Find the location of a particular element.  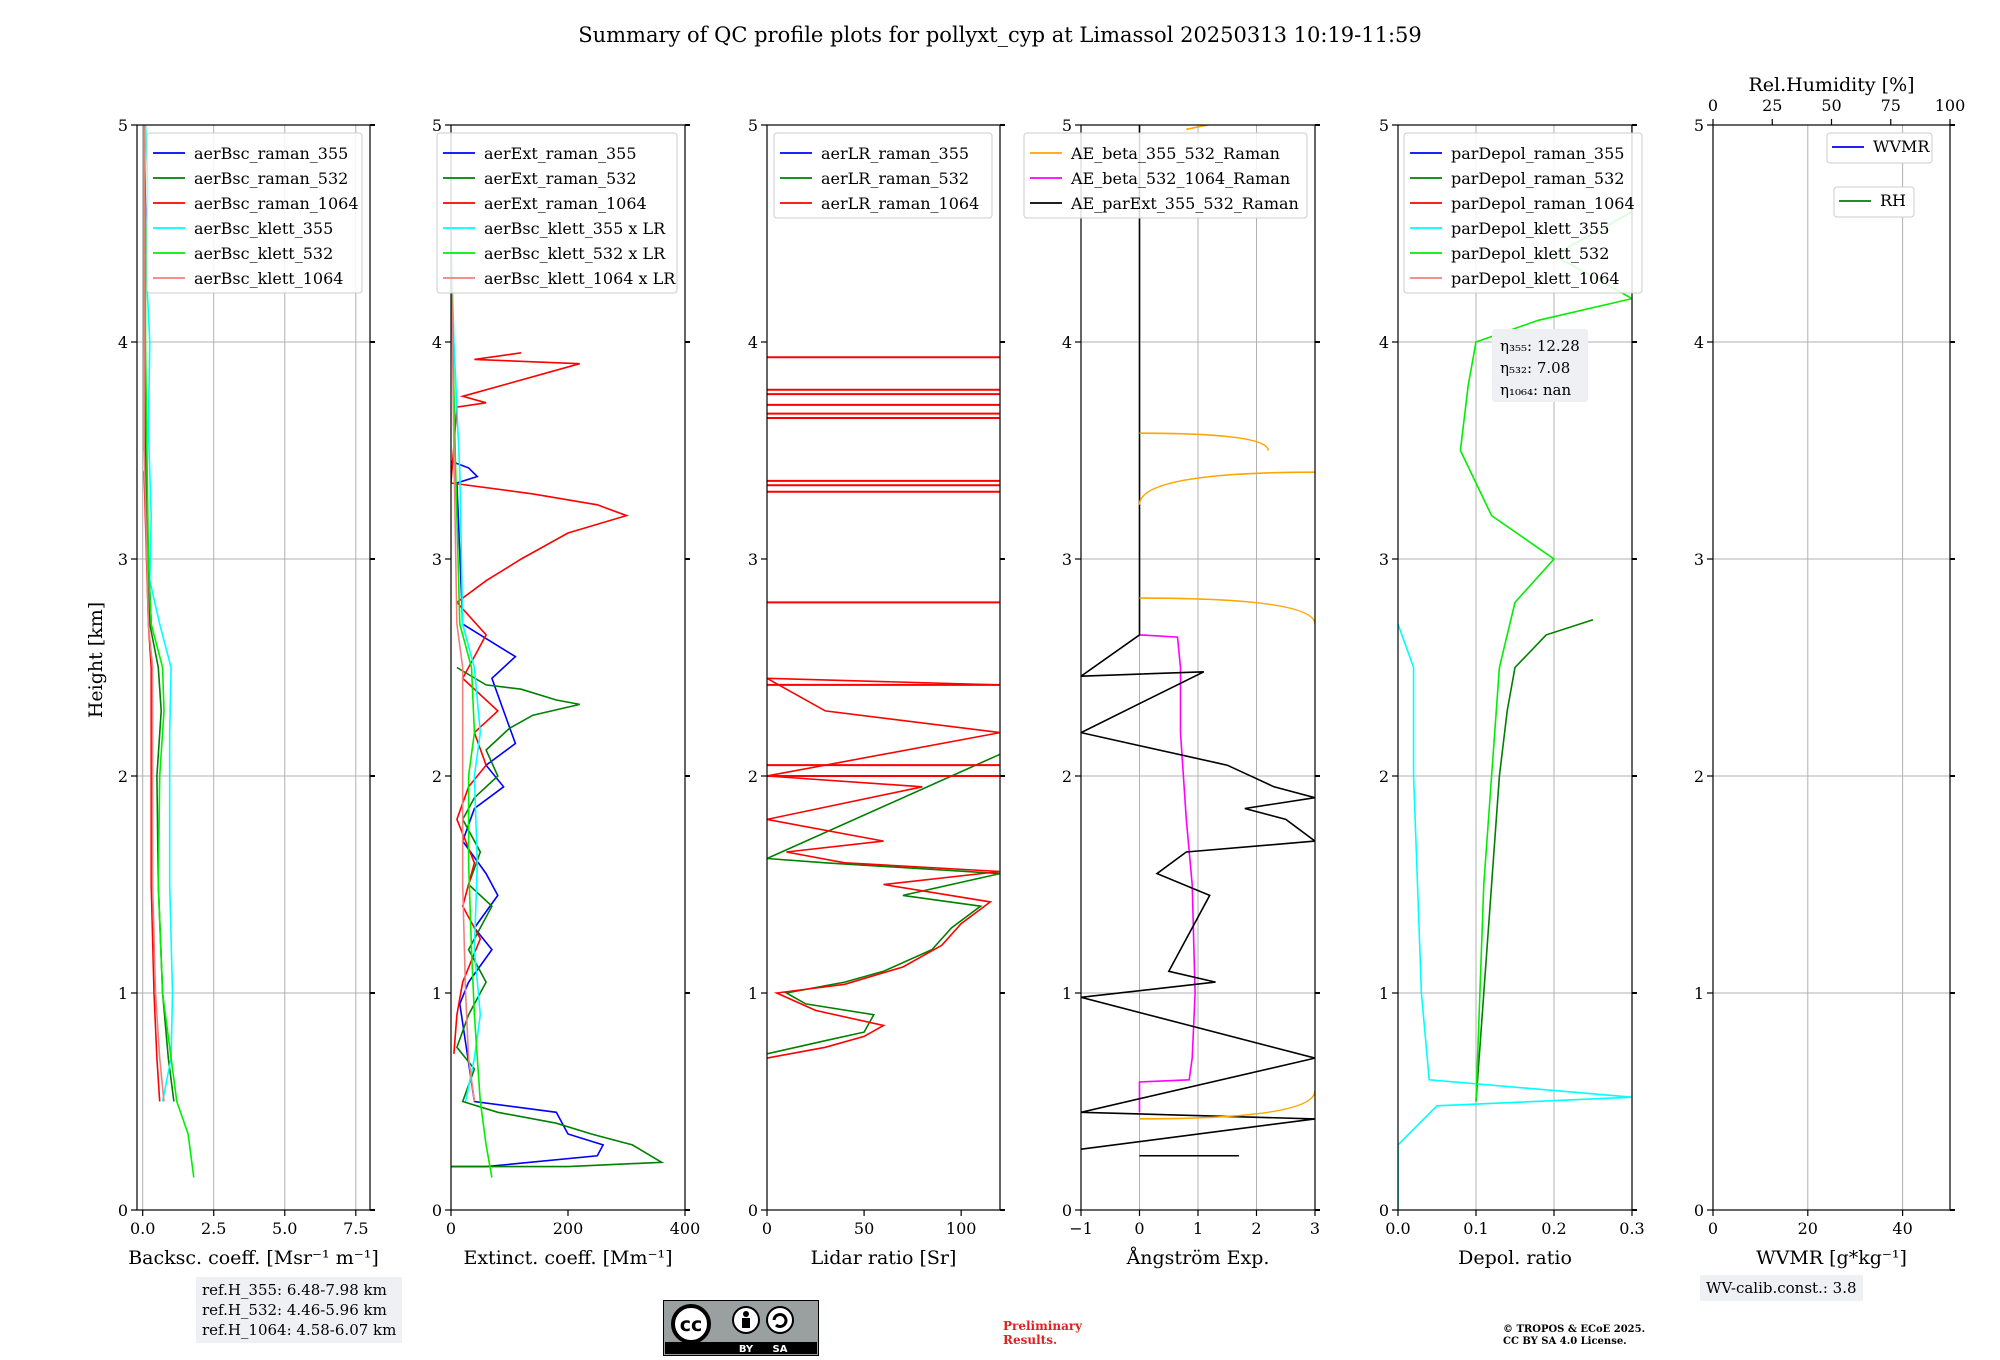

x-tick-label: 0.1 is located at coordinates (1475, 1228).